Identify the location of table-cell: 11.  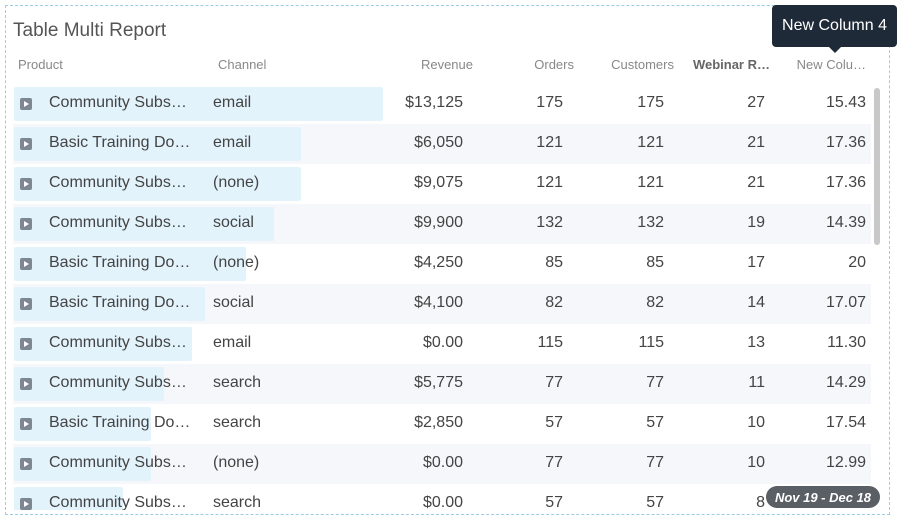
(756, 382).